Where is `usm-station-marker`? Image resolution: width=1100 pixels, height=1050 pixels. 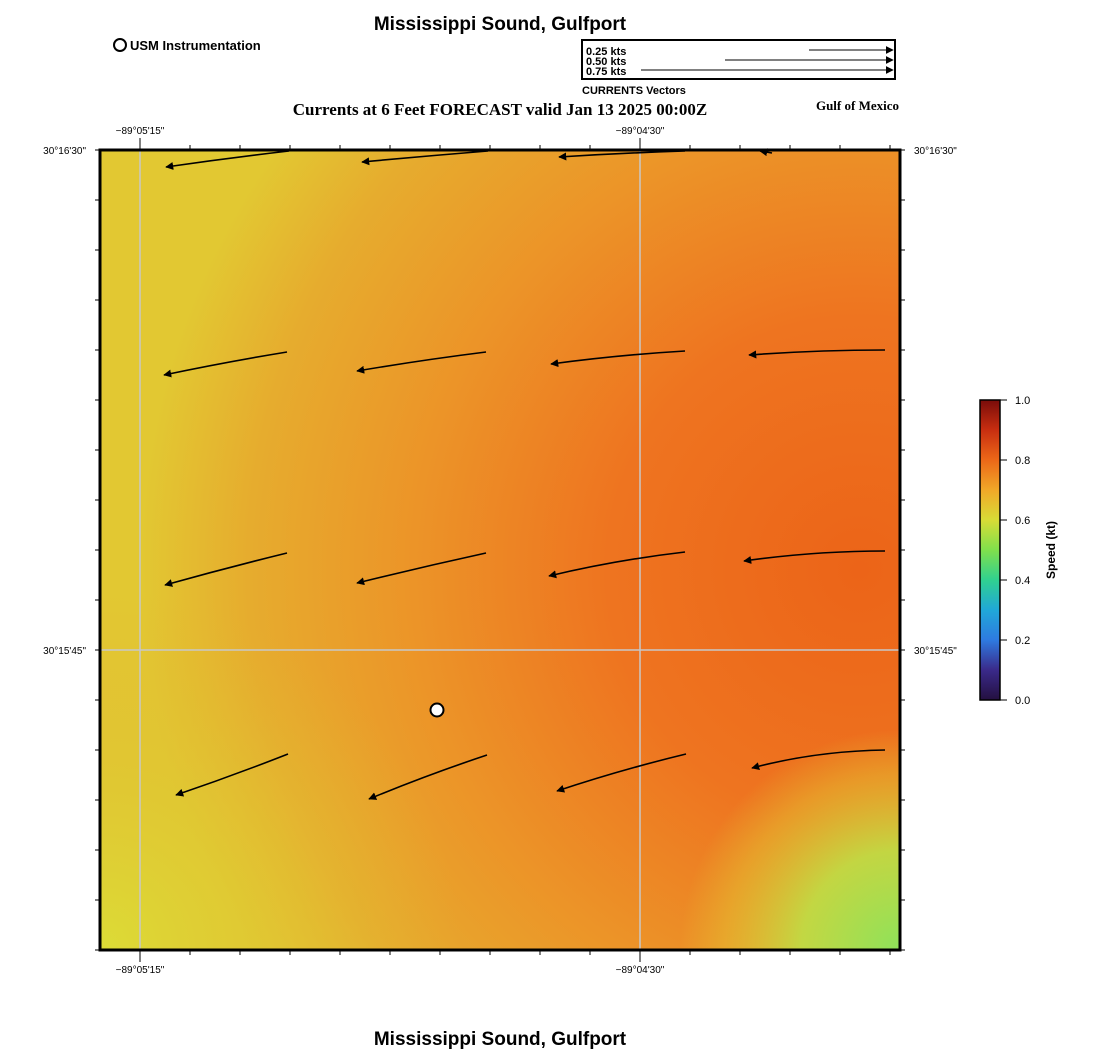
usm-station-marker is located at coordinates (437, 710).